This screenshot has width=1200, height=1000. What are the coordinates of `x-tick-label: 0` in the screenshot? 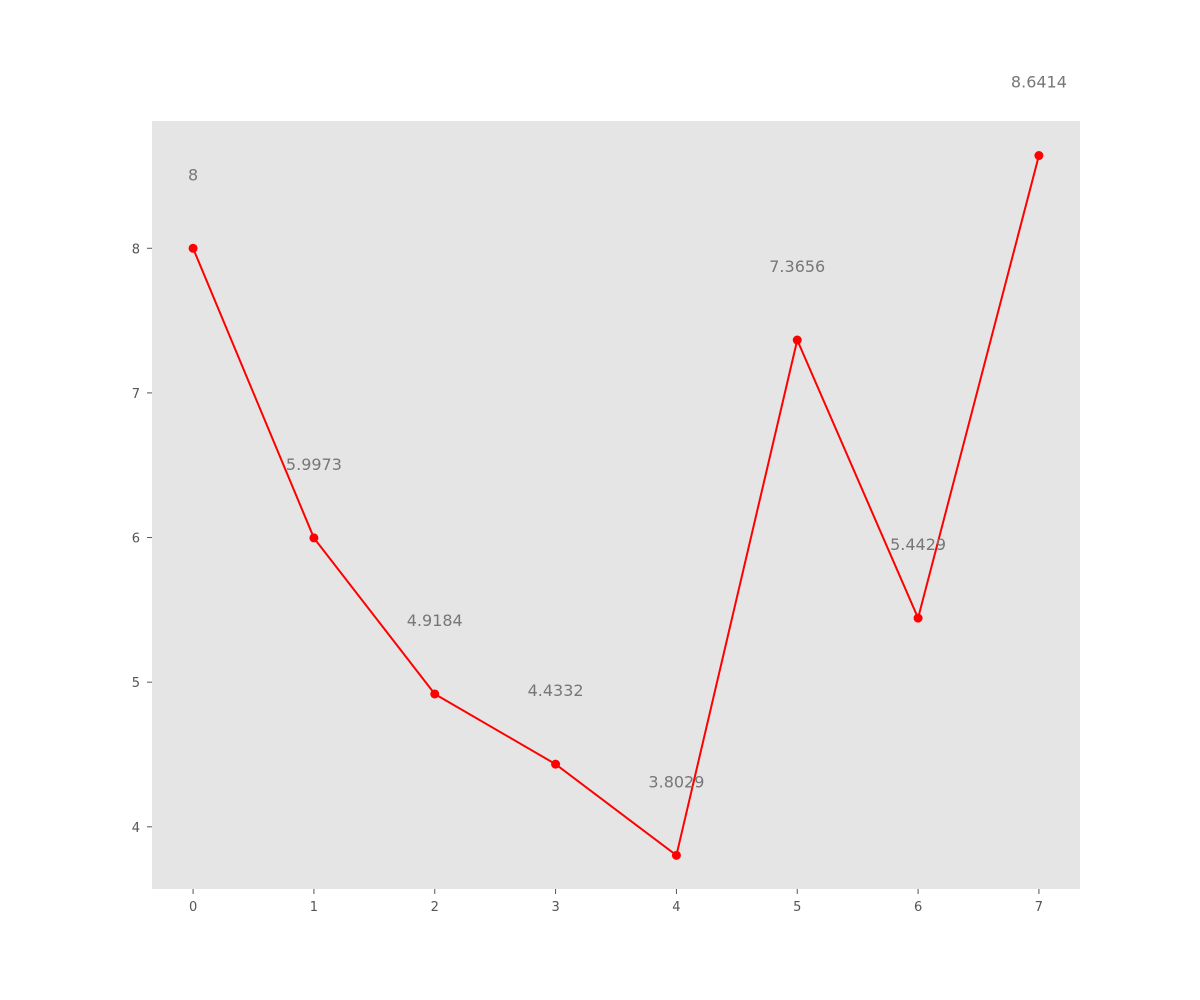 It's located at (193, 907).